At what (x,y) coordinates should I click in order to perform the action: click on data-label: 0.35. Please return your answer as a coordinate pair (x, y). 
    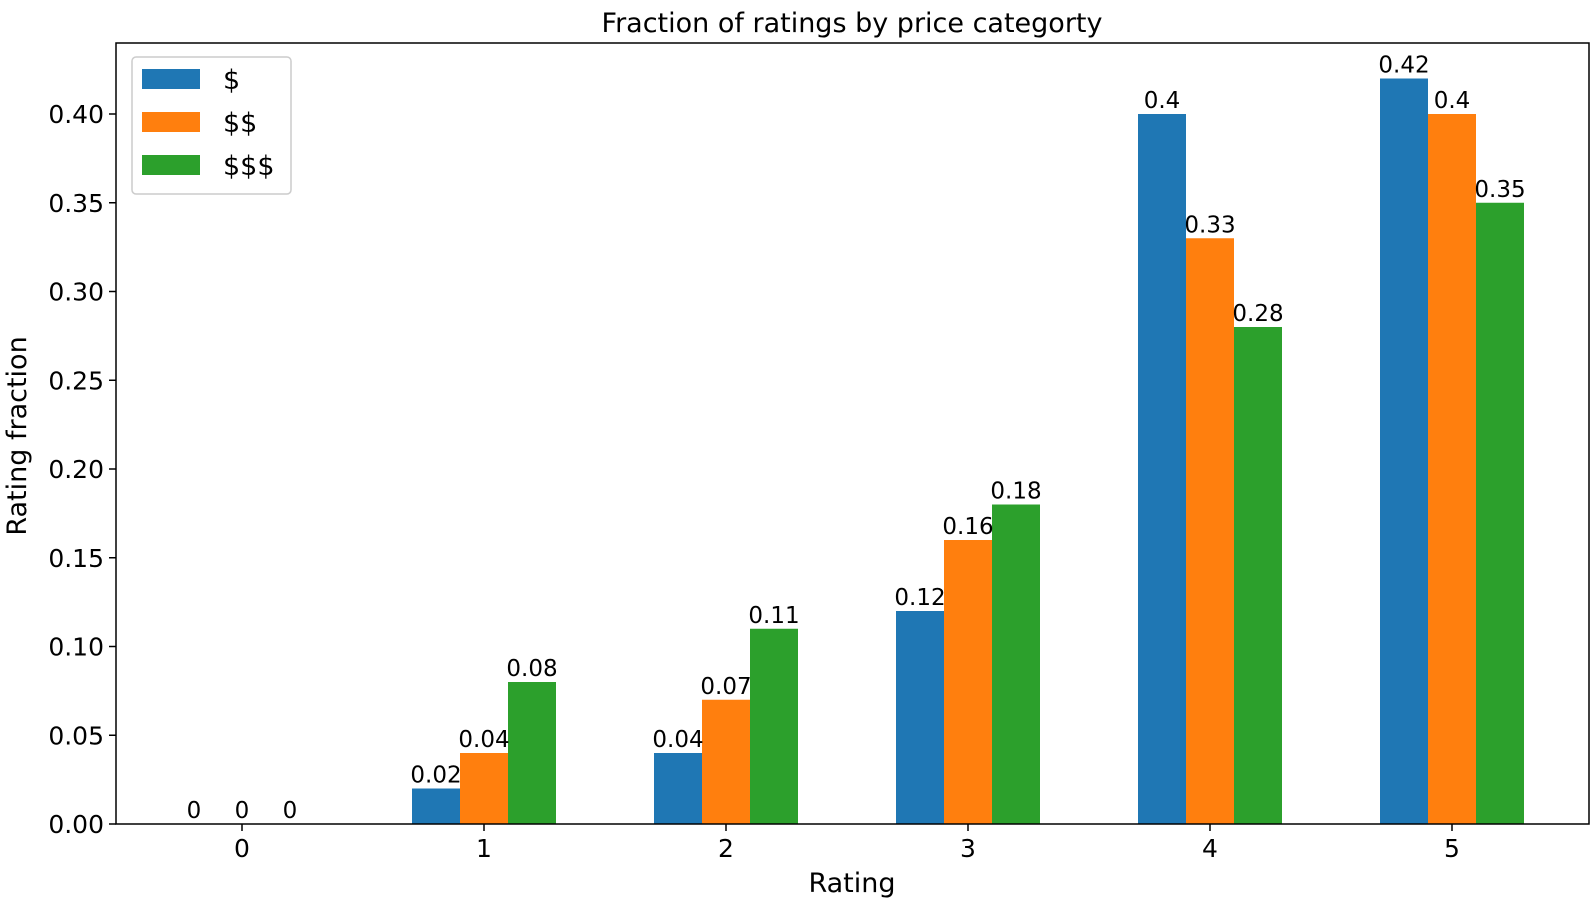
    Looking at the image, I should click on (1499, 190).